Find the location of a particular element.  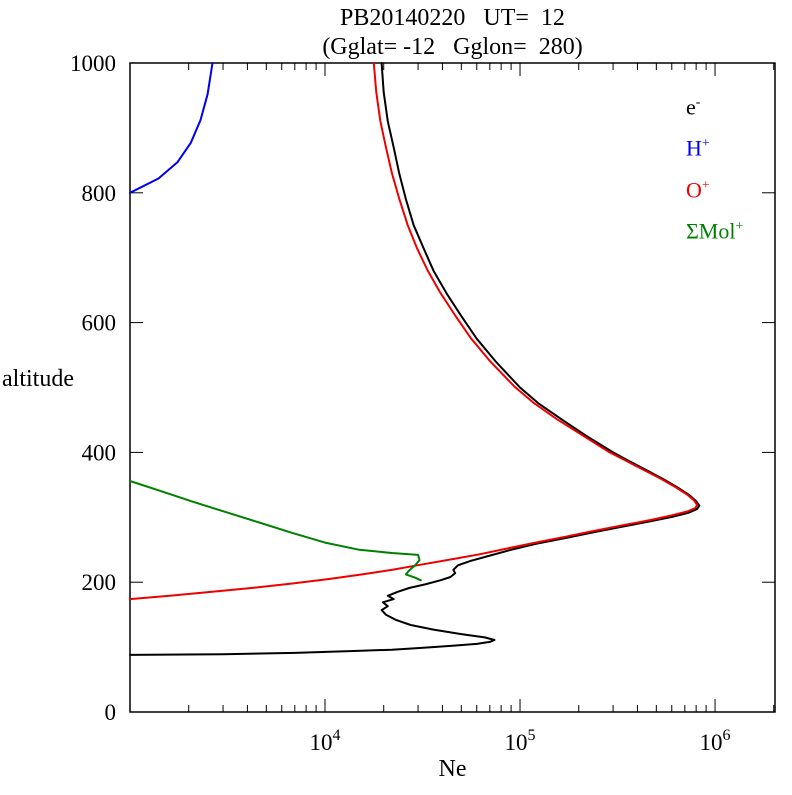

legend-item-mol-plus: ΣMol+ is located at coordinates (714, 228).